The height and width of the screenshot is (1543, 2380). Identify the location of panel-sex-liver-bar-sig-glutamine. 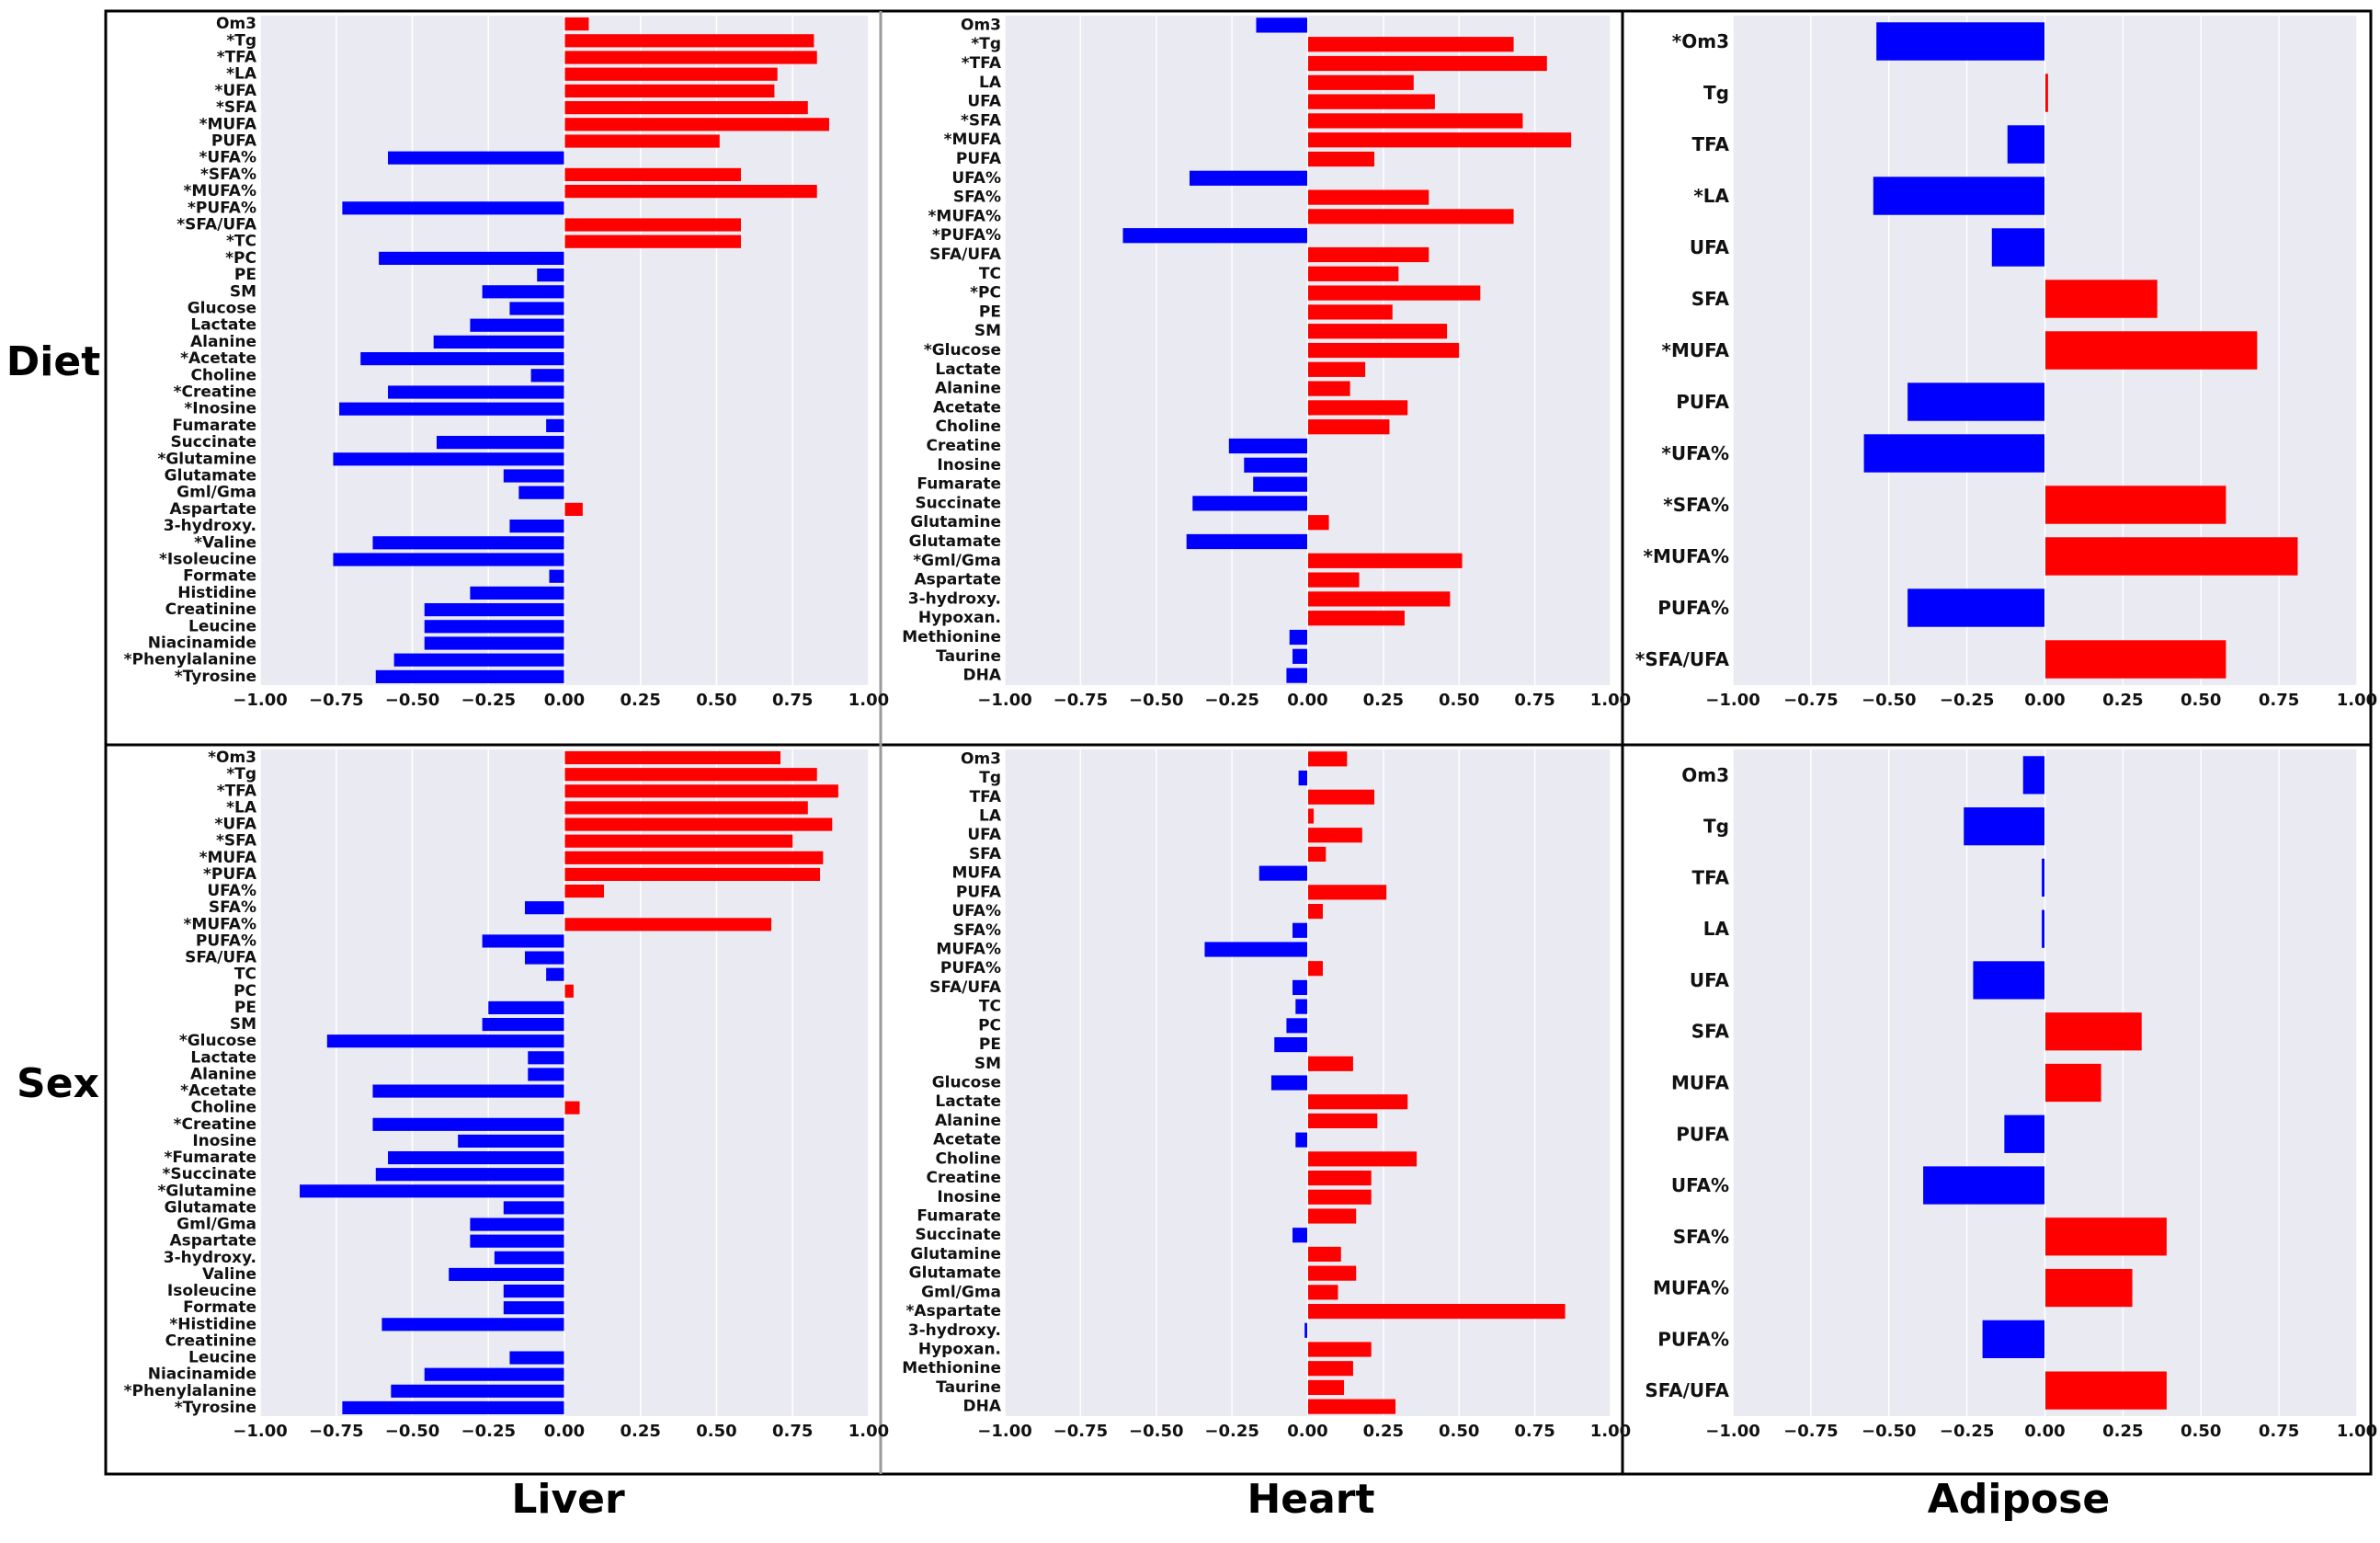
(432, 1191).